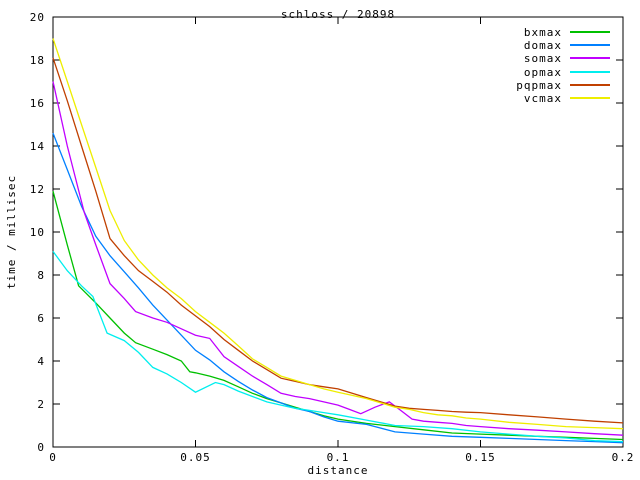  I want to click on y-tick-label: 4, so click(41, 361).